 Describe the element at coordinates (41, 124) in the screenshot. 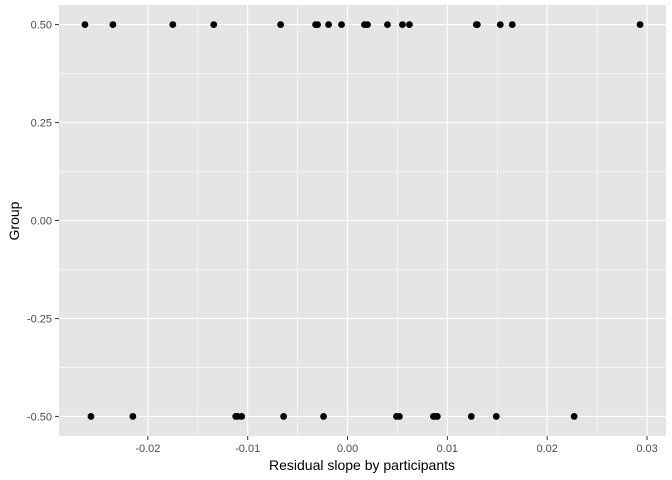

I see `y-tick-label: 0.25` at that location.